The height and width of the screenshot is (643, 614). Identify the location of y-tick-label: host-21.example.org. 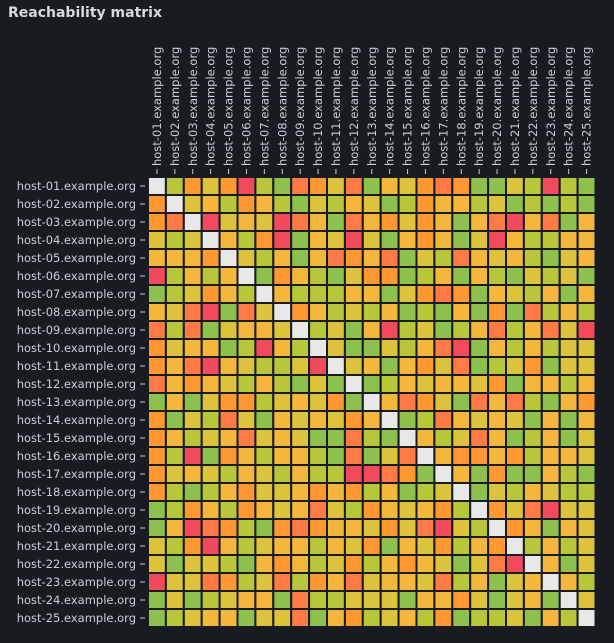
(76, 546).